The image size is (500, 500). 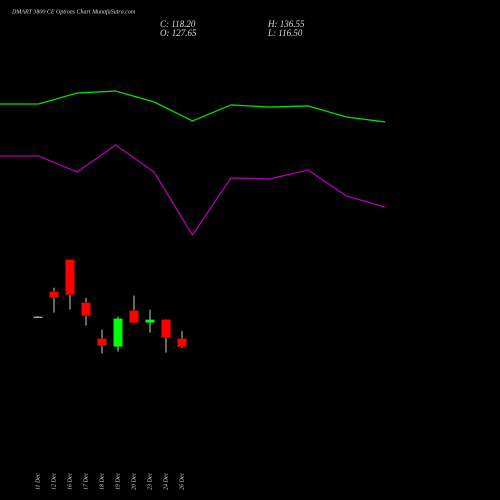 What do you see at coordinates (285, 33) in the screenshot?
I see `info-low: L: 116.50` at bounding box center [285, 33].